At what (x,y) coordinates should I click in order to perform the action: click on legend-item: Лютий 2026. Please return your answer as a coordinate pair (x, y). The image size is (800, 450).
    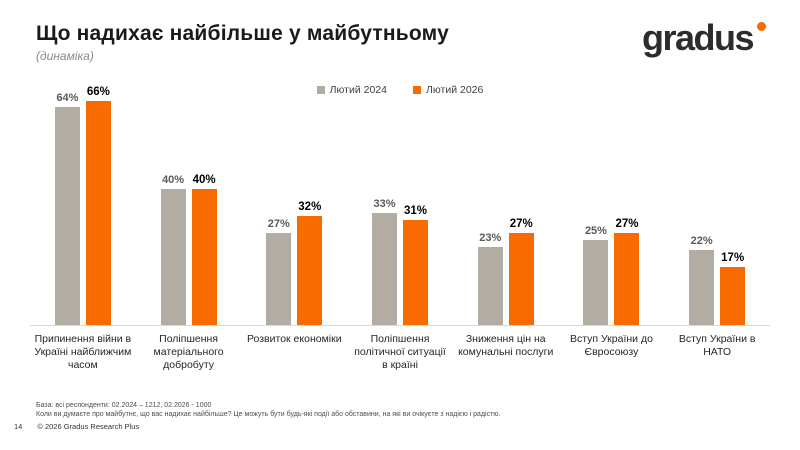
    Looking at the image, I should click on (448, 90).